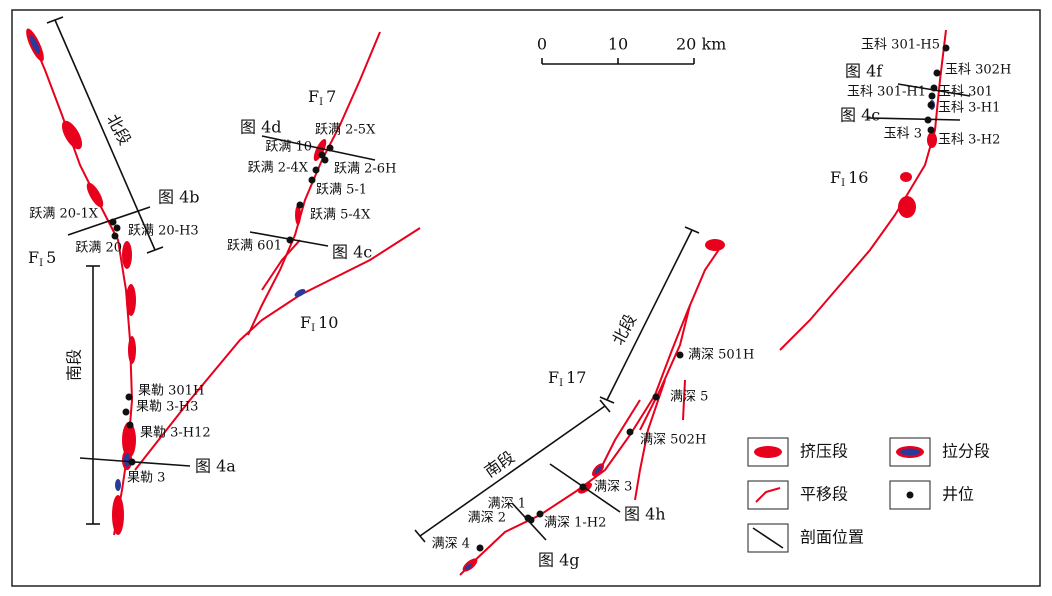 The width and height of the screenshot is (1052, 596). I want to click on well-label: 跃满 5-1, so click(341, 190).